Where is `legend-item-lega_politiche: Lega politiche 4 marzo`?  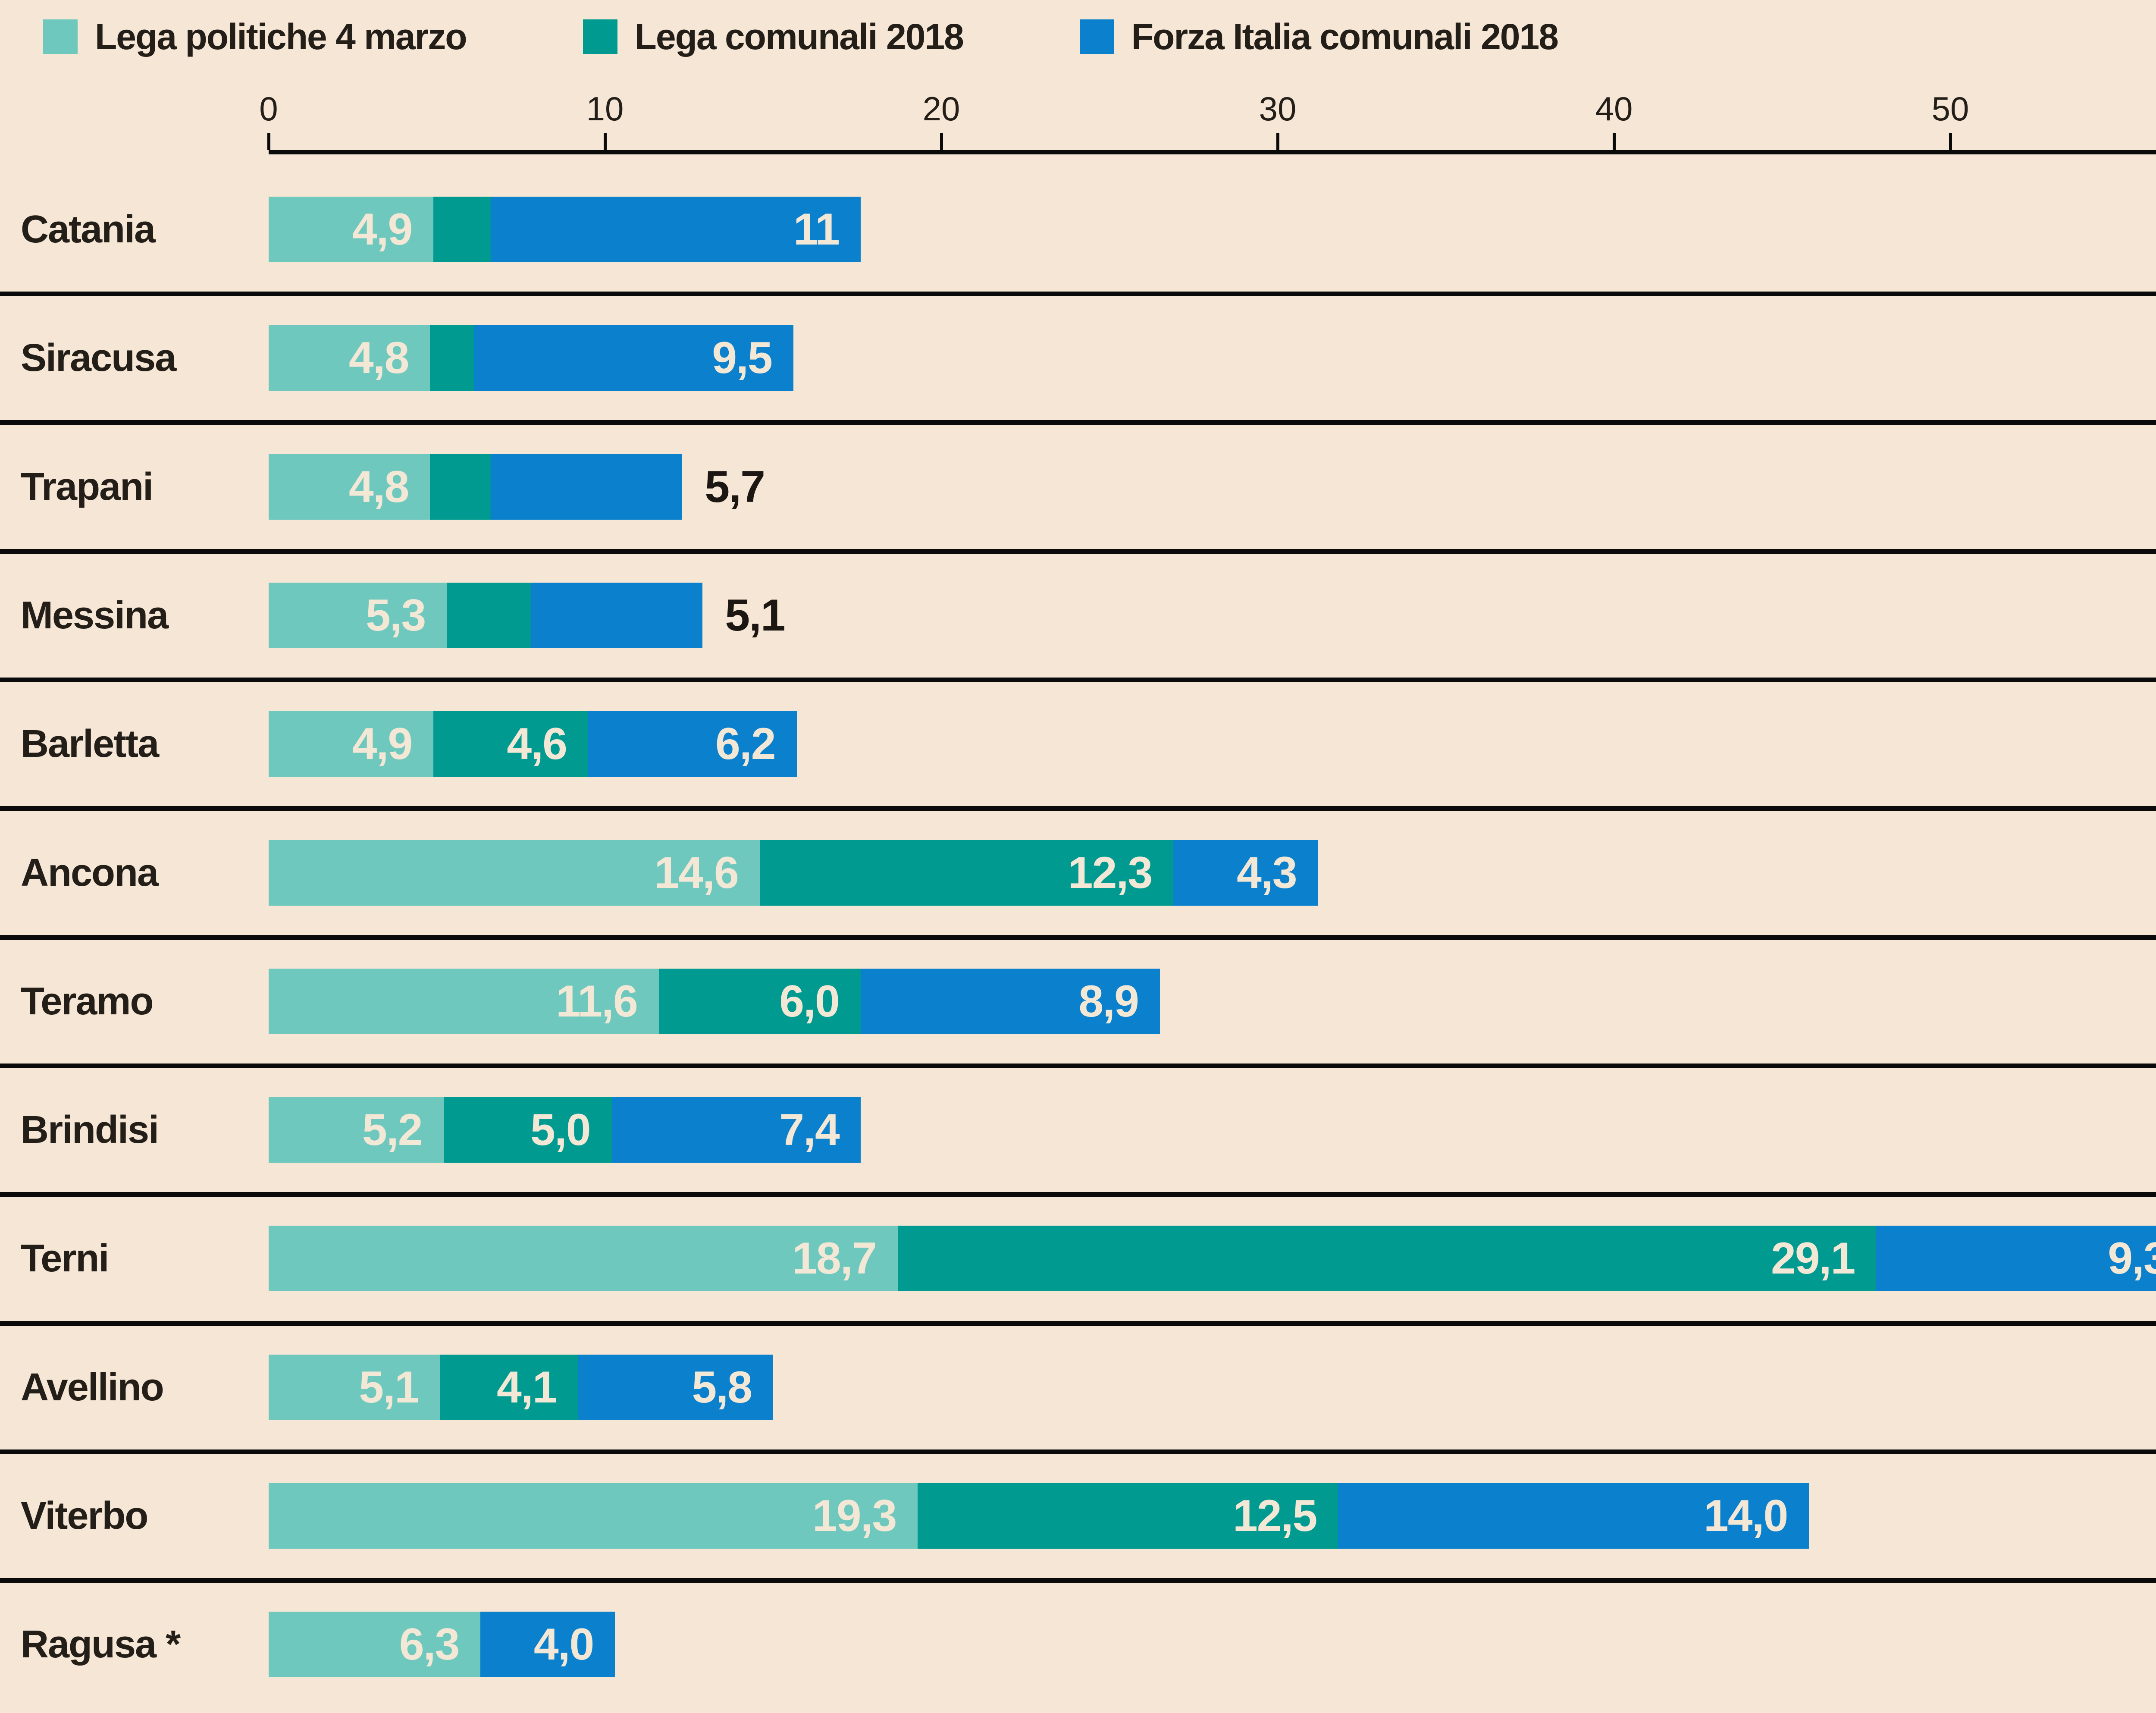 legend-item-lega_politiche: Lega politiche 4 marzo is located at coordinates (255, 37).